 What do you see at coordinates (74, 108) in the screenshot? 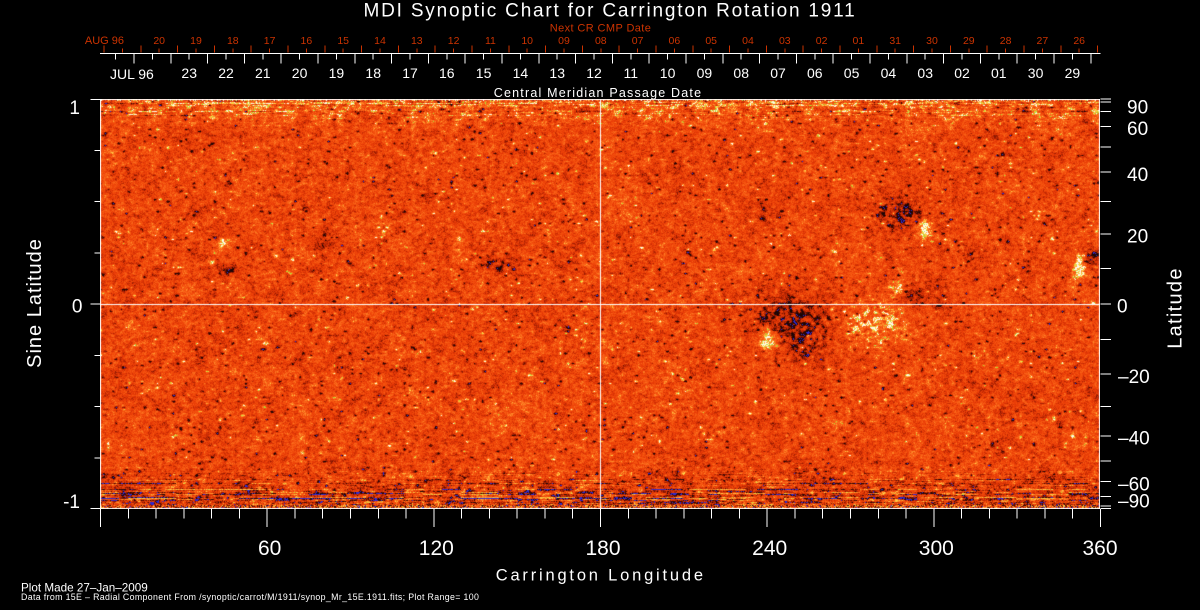
I see `svg-text: 1` at bounding box center [74, 108].